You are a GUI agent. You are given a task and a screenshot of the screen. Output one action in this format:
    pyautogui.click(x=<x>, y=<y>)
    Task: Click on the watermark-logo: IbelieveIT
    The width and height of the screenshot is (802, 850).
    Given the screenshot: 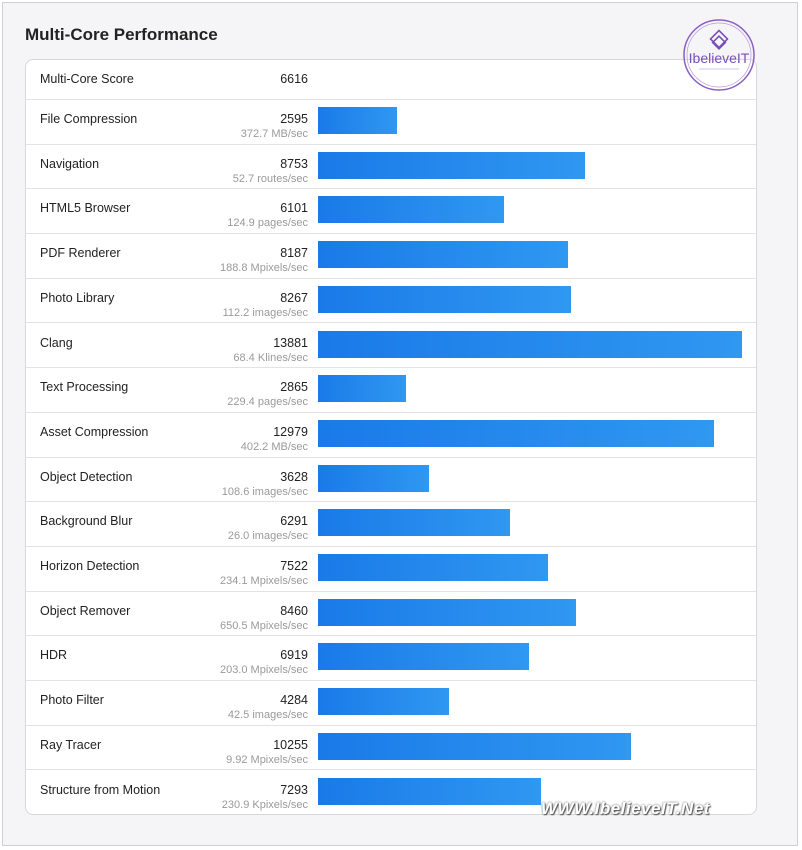 What is the action you would take?
    pyautogui.click(x=719, y=55)
    